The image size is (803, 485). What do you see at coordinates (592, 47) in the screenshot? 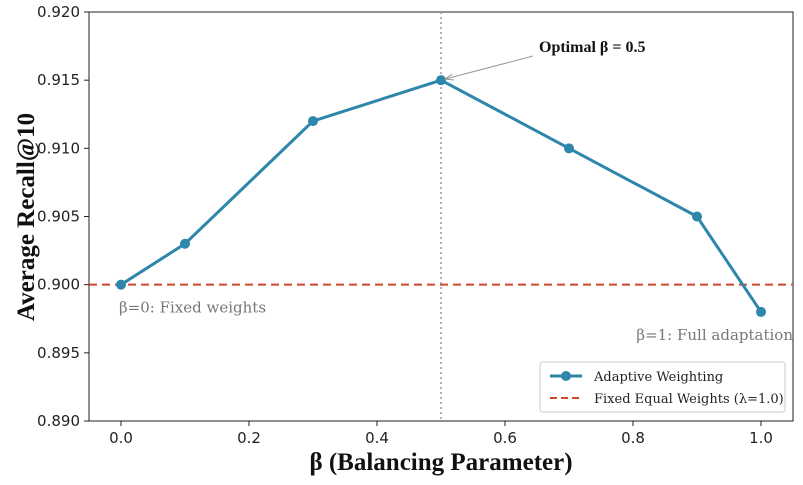
I see `optimal-annotation: Optimal β = 0.5` at bounding box center [592, 47].